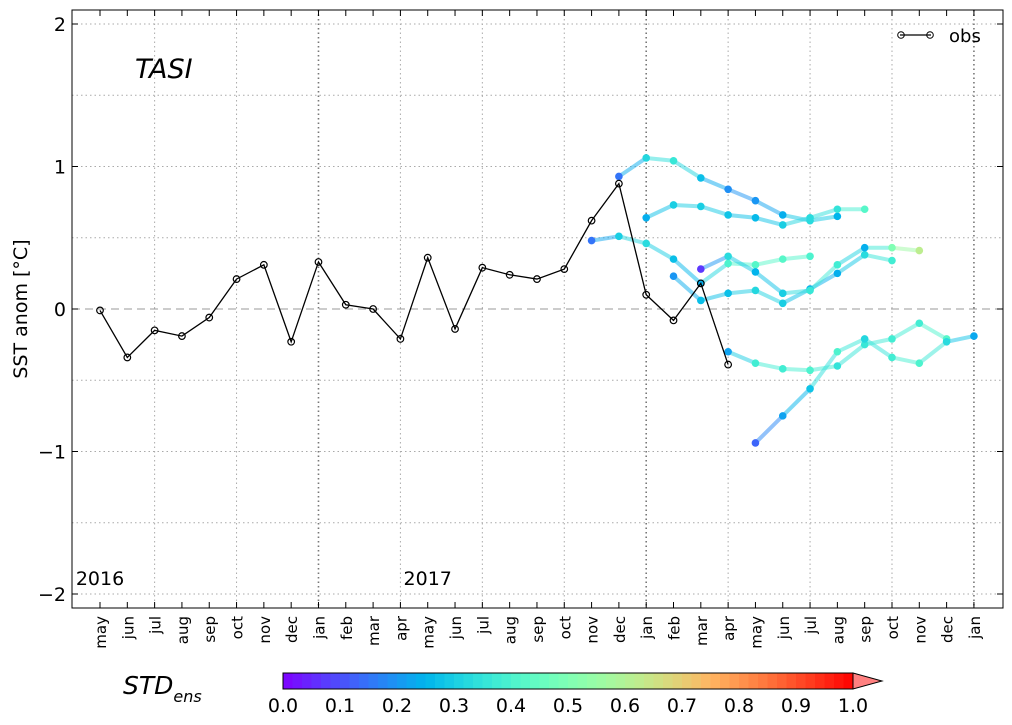 Image resolution: width=1012 pixels, height=725 pixels. What do you see at coordinates (340, 706) in the screenshot?
I see `colorbar-tick-label: 0.1` at bounding box center [340, 706].